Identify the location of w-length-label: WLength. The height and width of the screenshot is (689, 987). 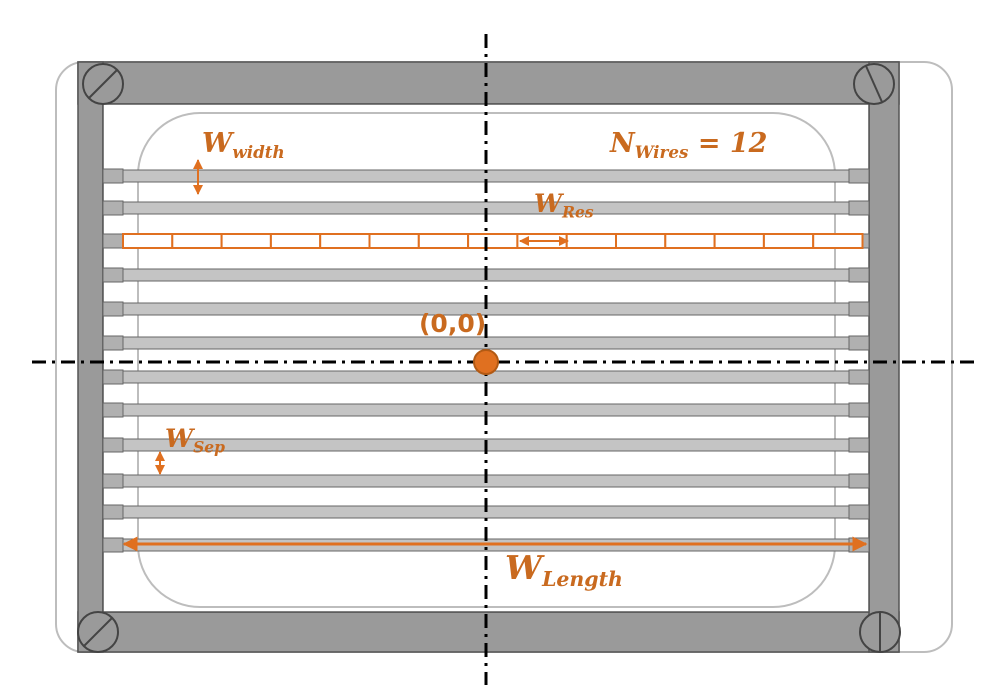
(564, 570).